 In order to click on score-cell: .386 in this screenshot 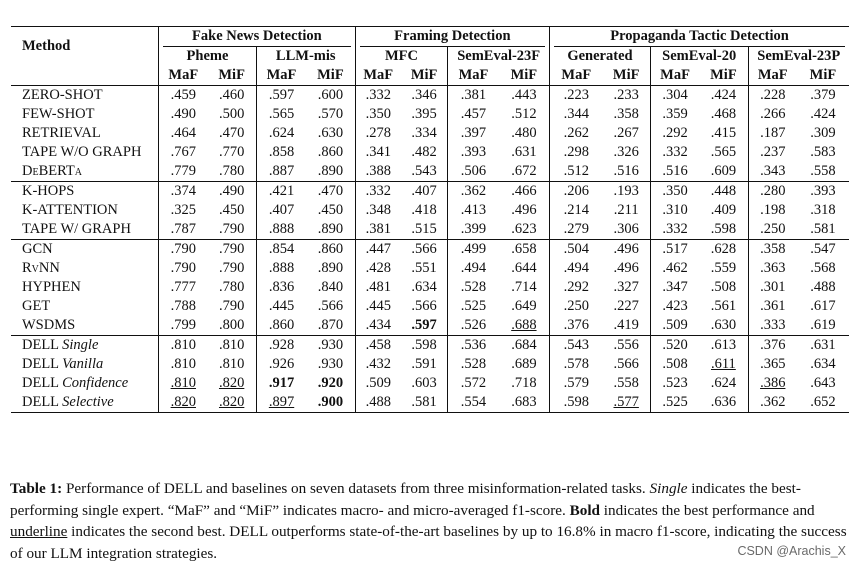, I will do `click(773, 383)`.